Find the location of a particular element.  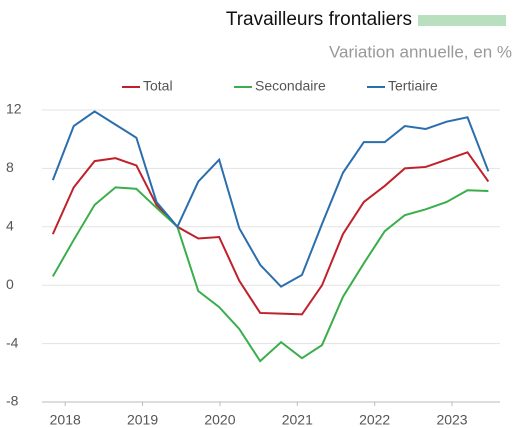

y-tick-label: 4 is located at coordinates (10, 226).